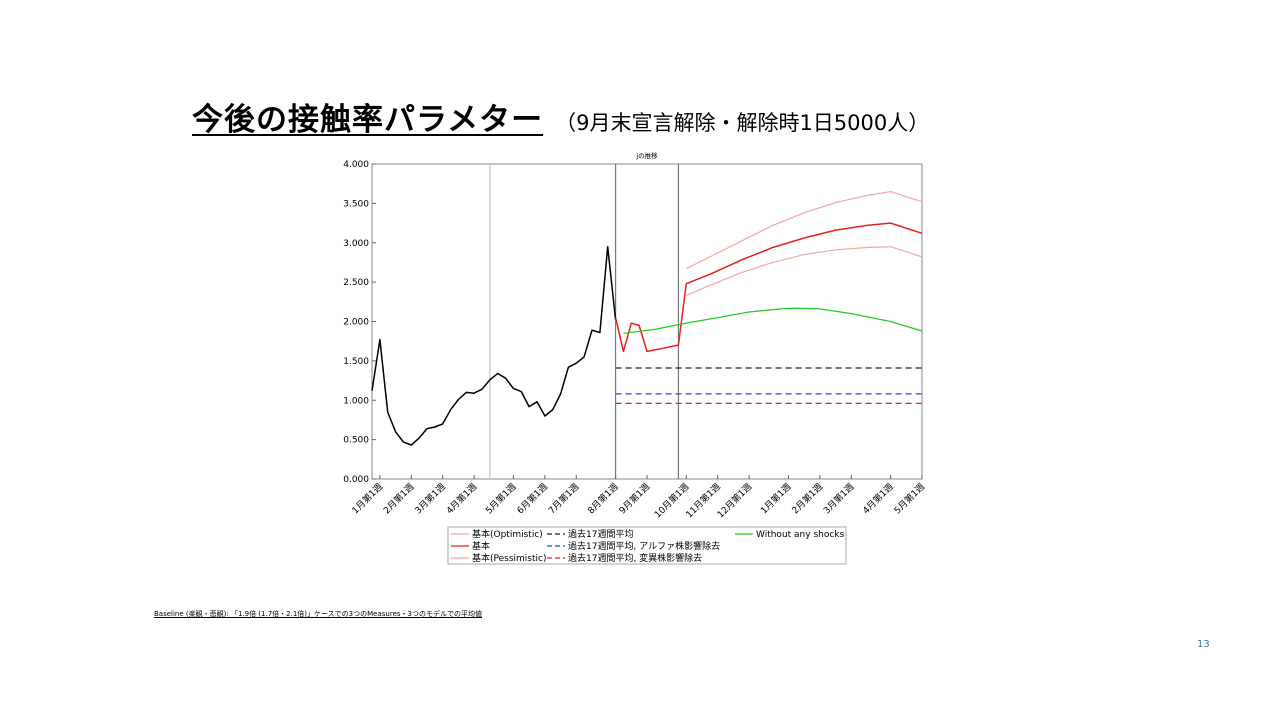 This screenshot has width=1280, height=720. What do you see at coordinates (507, 534) in the screenshot?
I see `legend-label: 基本(Optimistic)` at bounding box center [507, 534].